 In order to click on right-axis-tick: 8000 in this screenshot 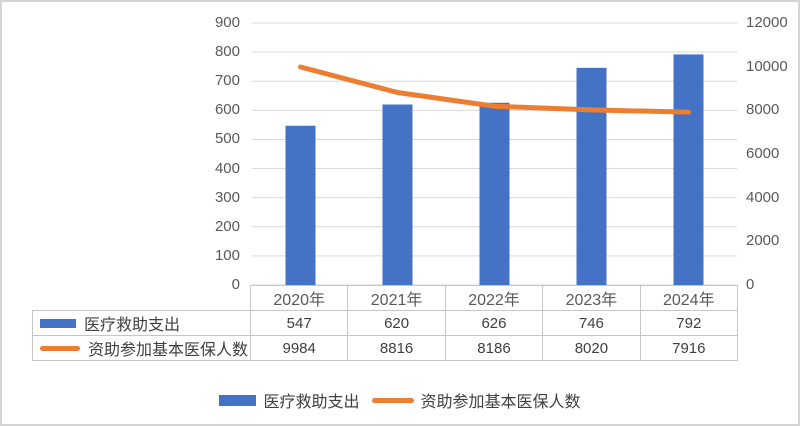, I will do `click(763, 110)`.